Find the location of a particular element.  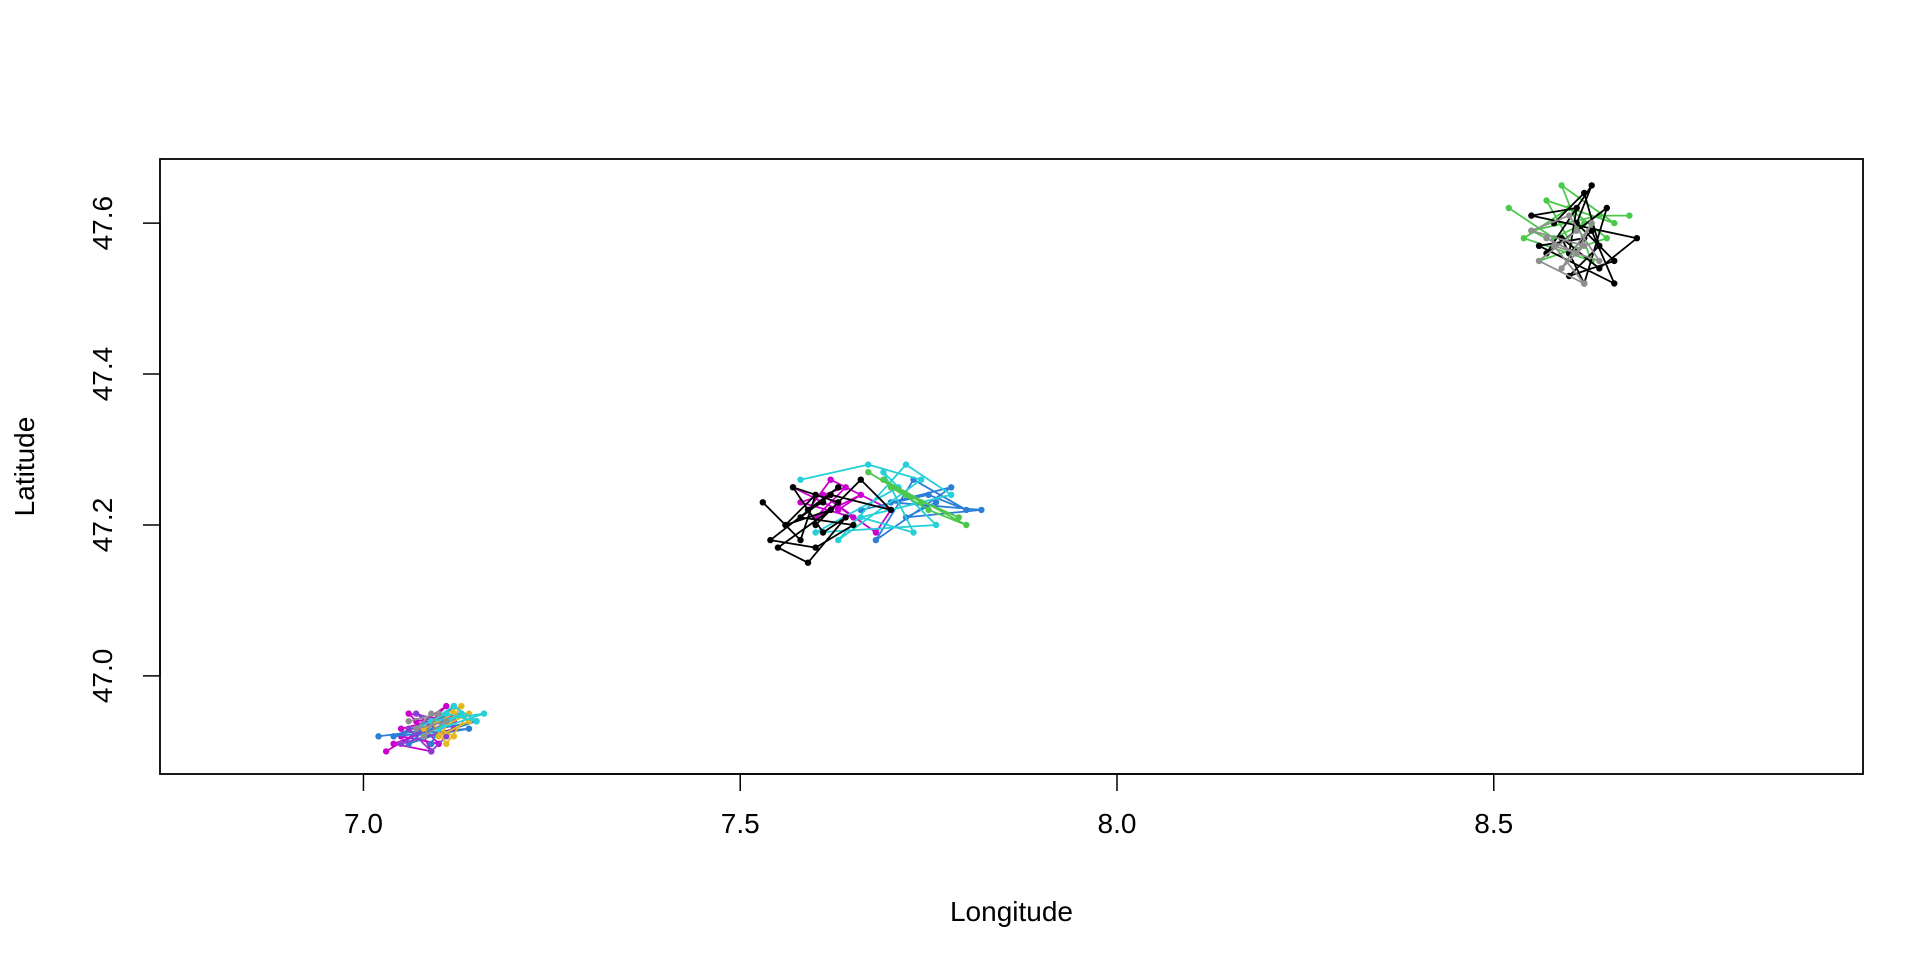

x-axis-label: Longitude is located at coordinates (1011, 911).